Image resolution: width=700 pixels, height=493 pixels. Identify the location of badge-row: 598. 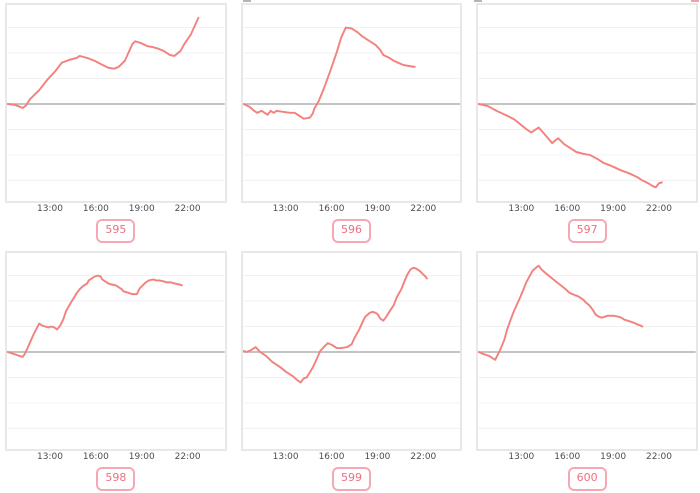
(116, 479).